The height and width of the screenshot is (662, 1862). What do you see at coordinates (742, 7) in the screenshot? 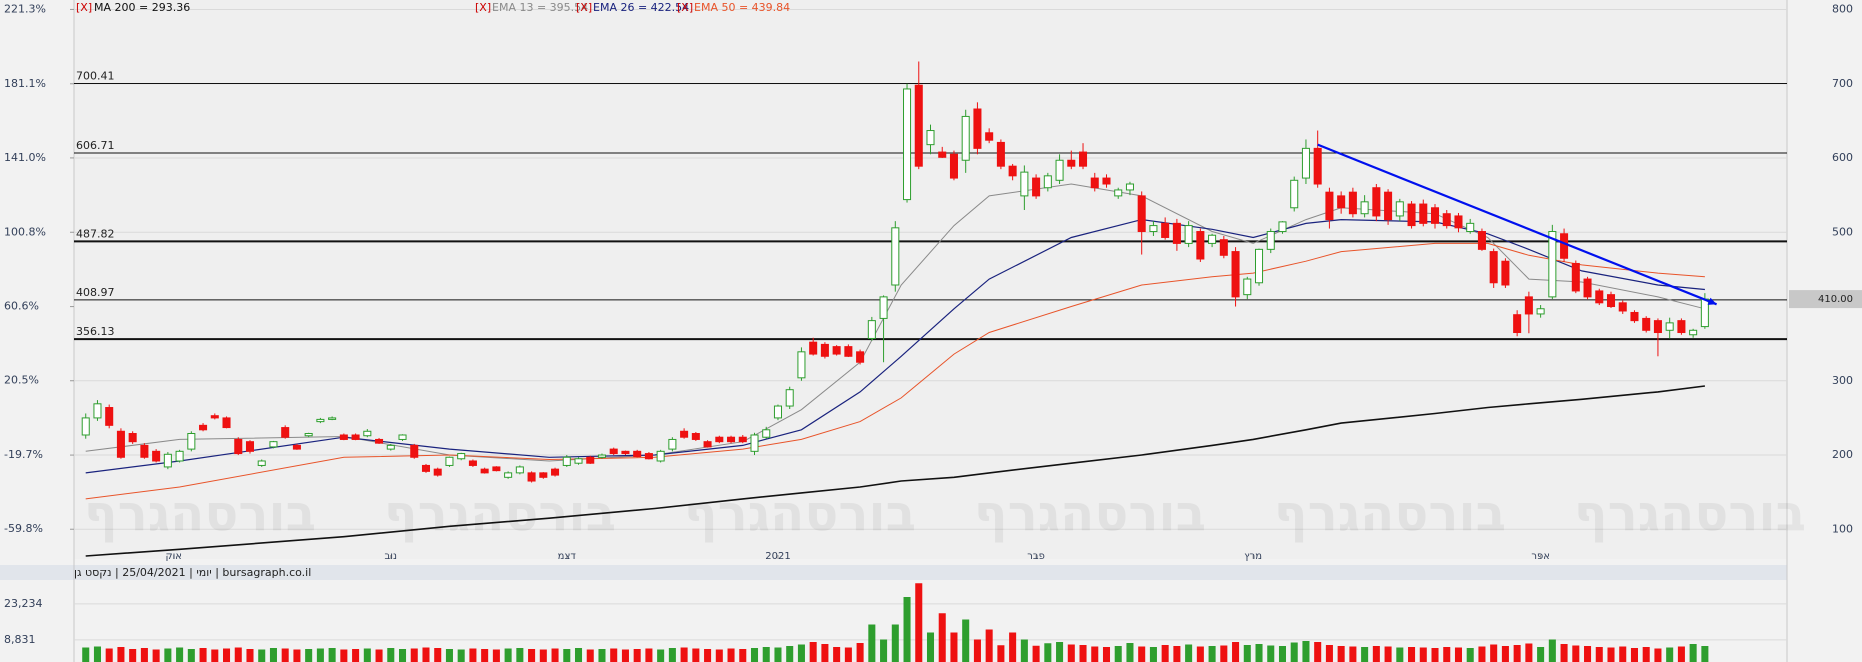
I see `legend-entry: EMA 50 = 439.84` at bounding box center [742, 7].